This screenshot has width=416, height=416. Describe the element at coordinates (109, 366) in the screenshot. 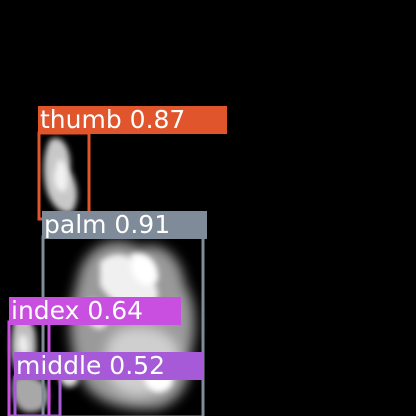

I see `middle-label: middle 0.52` at that location.